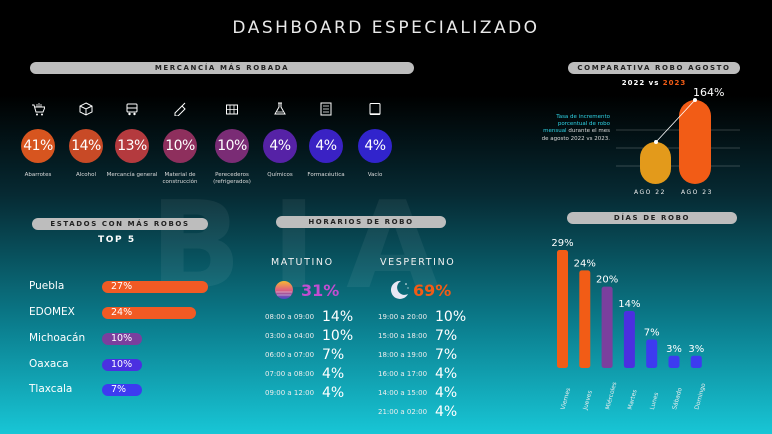  I want to click on comparison-chart, so click(678, 141).